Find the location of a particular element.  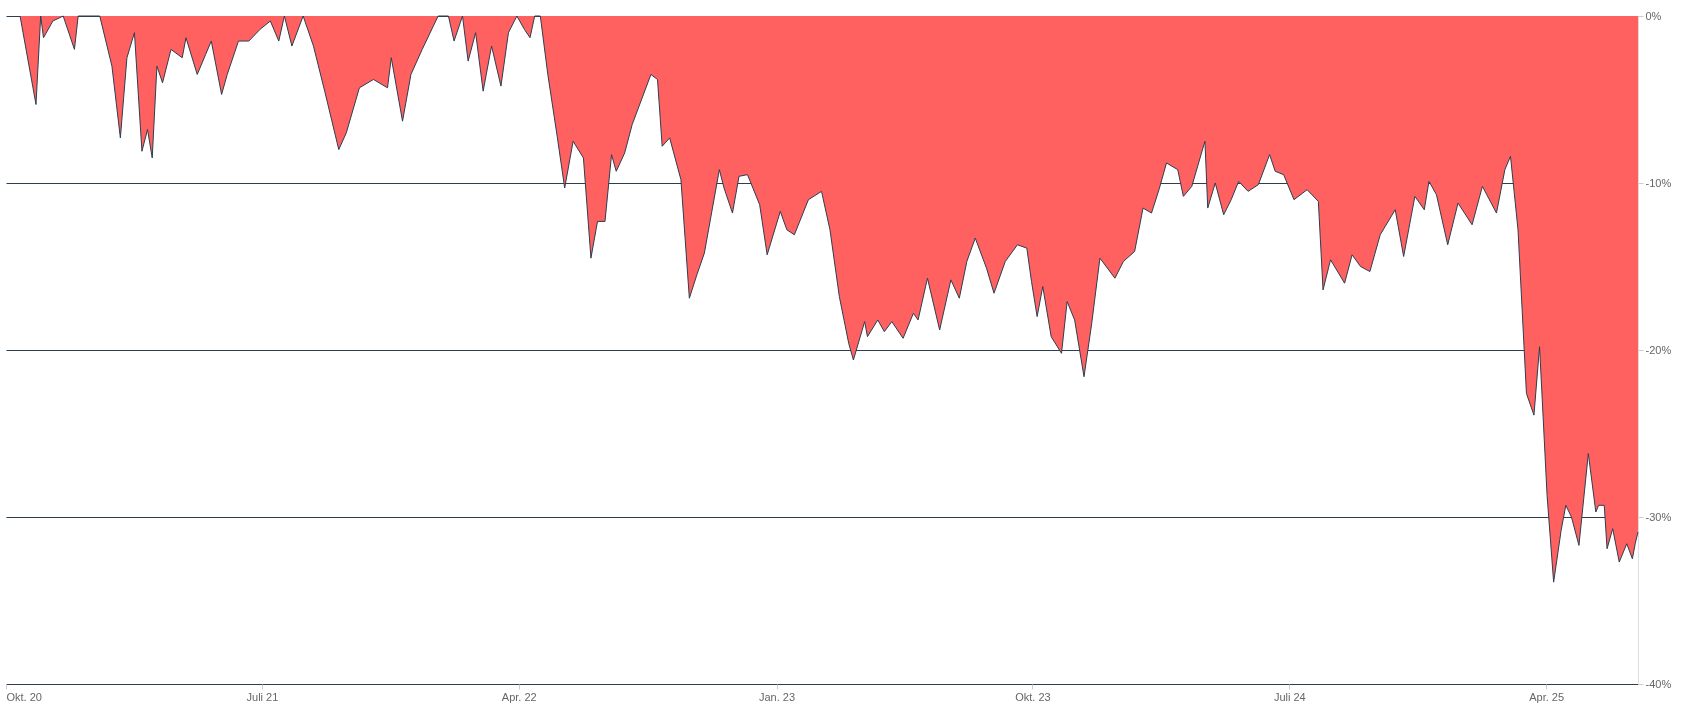

y-tick-label: -40% is located at coordinates (1658, 683).